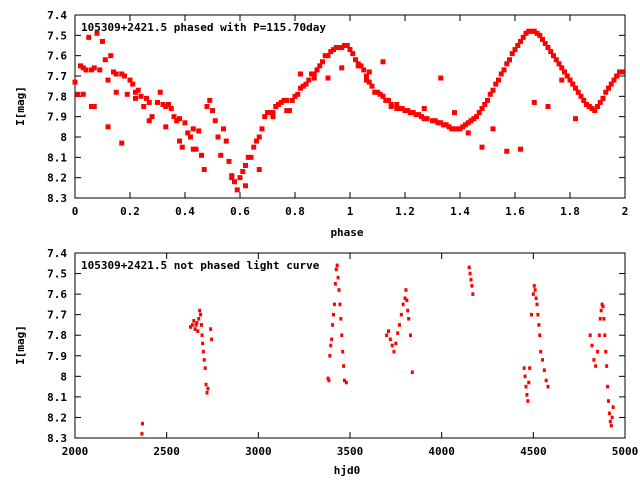 The height and width of the screenshot is (480, 640). I want to click on x-tick-label: 4000, so click(441, 451).